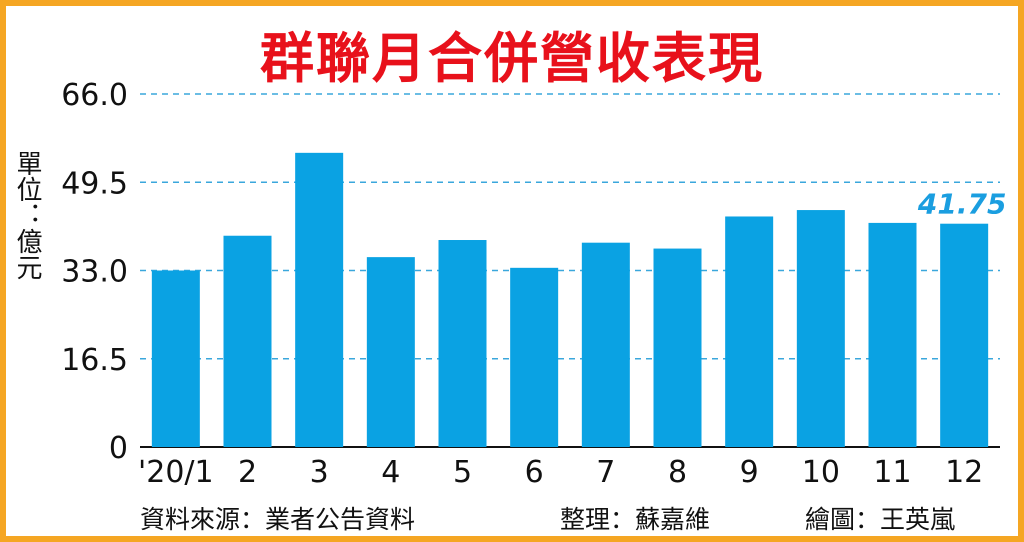  What do you see at coordinates (94, 95) in the screenshot?
I see `y-tick-label: 66.0` at bounding box center [94, 95].